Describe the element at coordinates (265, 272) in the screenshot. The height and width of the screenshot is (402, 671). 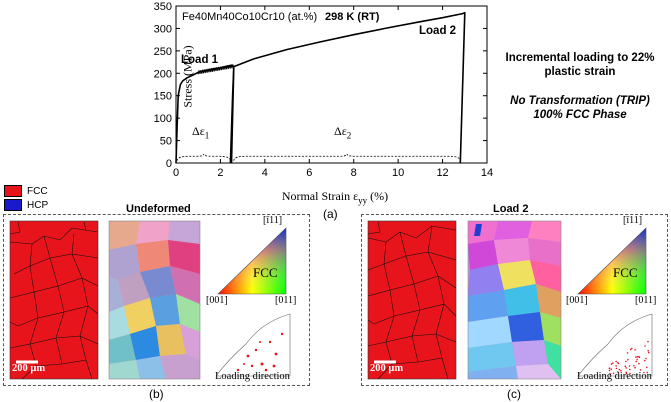
I see `undeformed-ipf-center-label: FCC` at that location.